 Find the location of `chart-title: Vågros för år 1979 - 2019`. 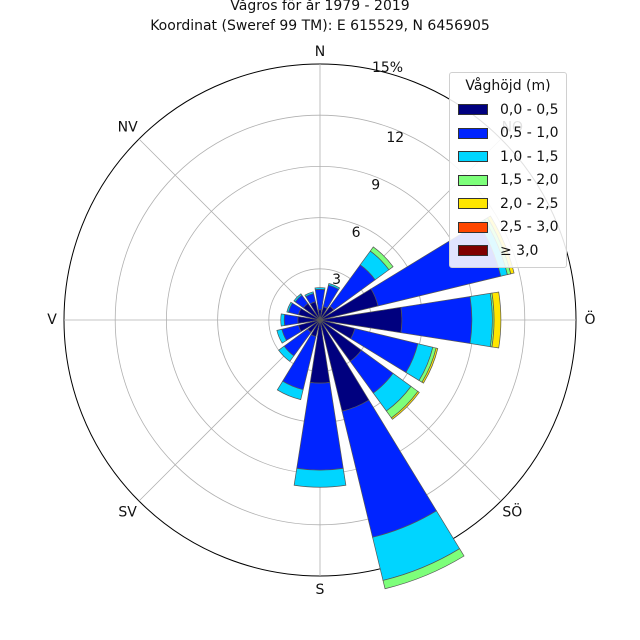

chart-title: Vågros för år 1979 - 2019 is located at coordinates (320, 7).